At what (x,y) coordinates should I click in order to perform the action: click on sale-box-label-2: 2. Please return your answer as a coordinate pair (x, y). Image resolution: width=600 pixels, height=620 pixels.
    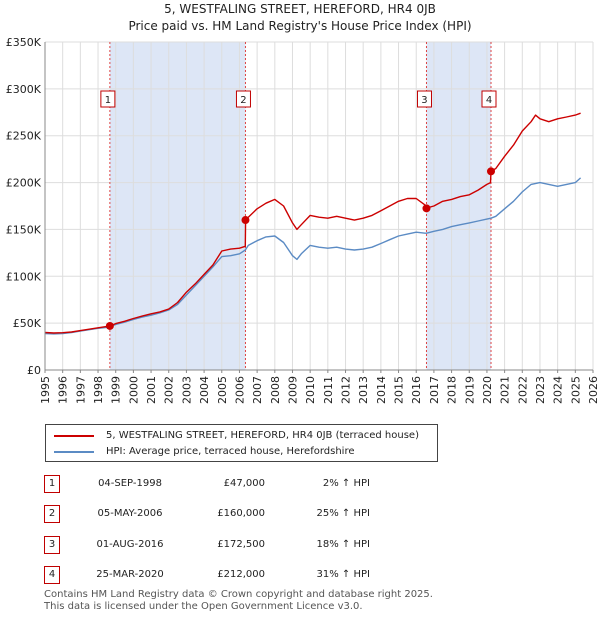
    Looking at the image, I should click on (243, 100).